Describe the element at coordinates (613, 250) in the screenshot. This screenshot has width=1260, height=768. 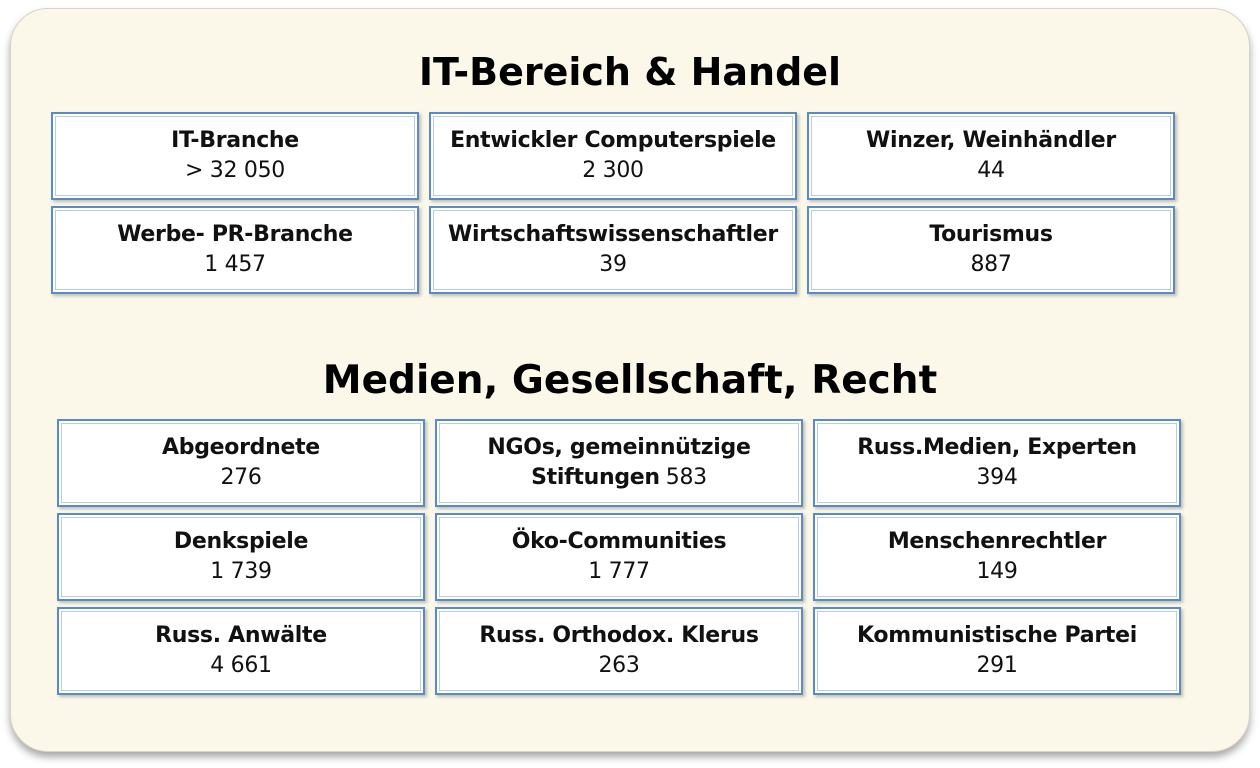
I see `card-wirtschaftswissenschaftler: Wirtschaftswissenschaftler 39` at that location.